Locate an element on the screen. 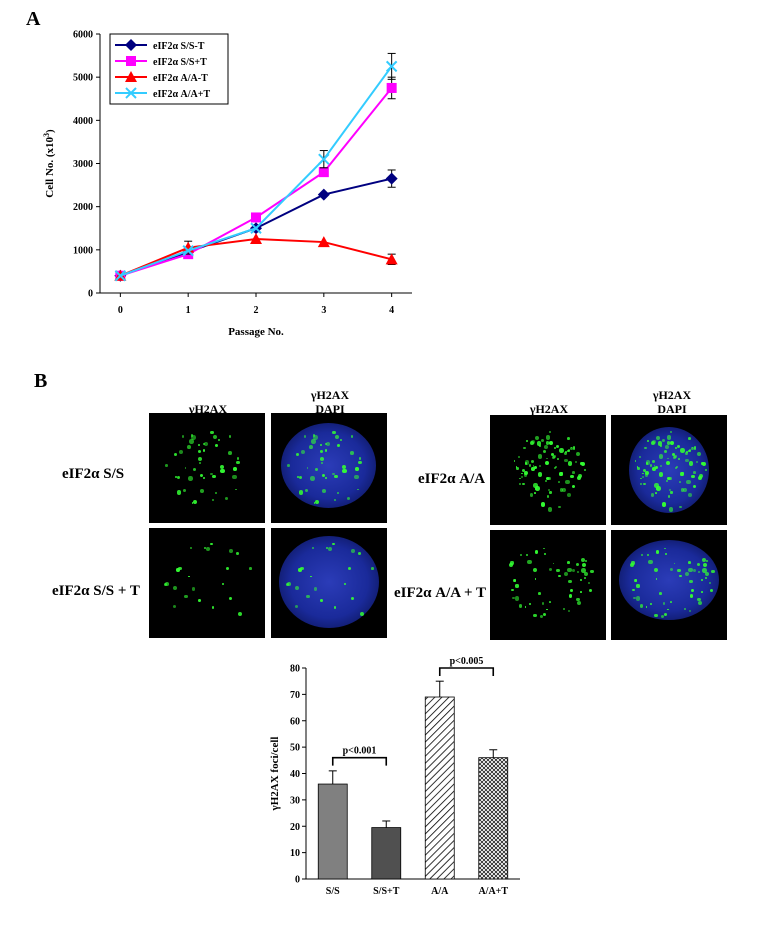 The height and width of the screenshot is (943, 771). x-tick-label: 4 is located at coordinates (391, 310).